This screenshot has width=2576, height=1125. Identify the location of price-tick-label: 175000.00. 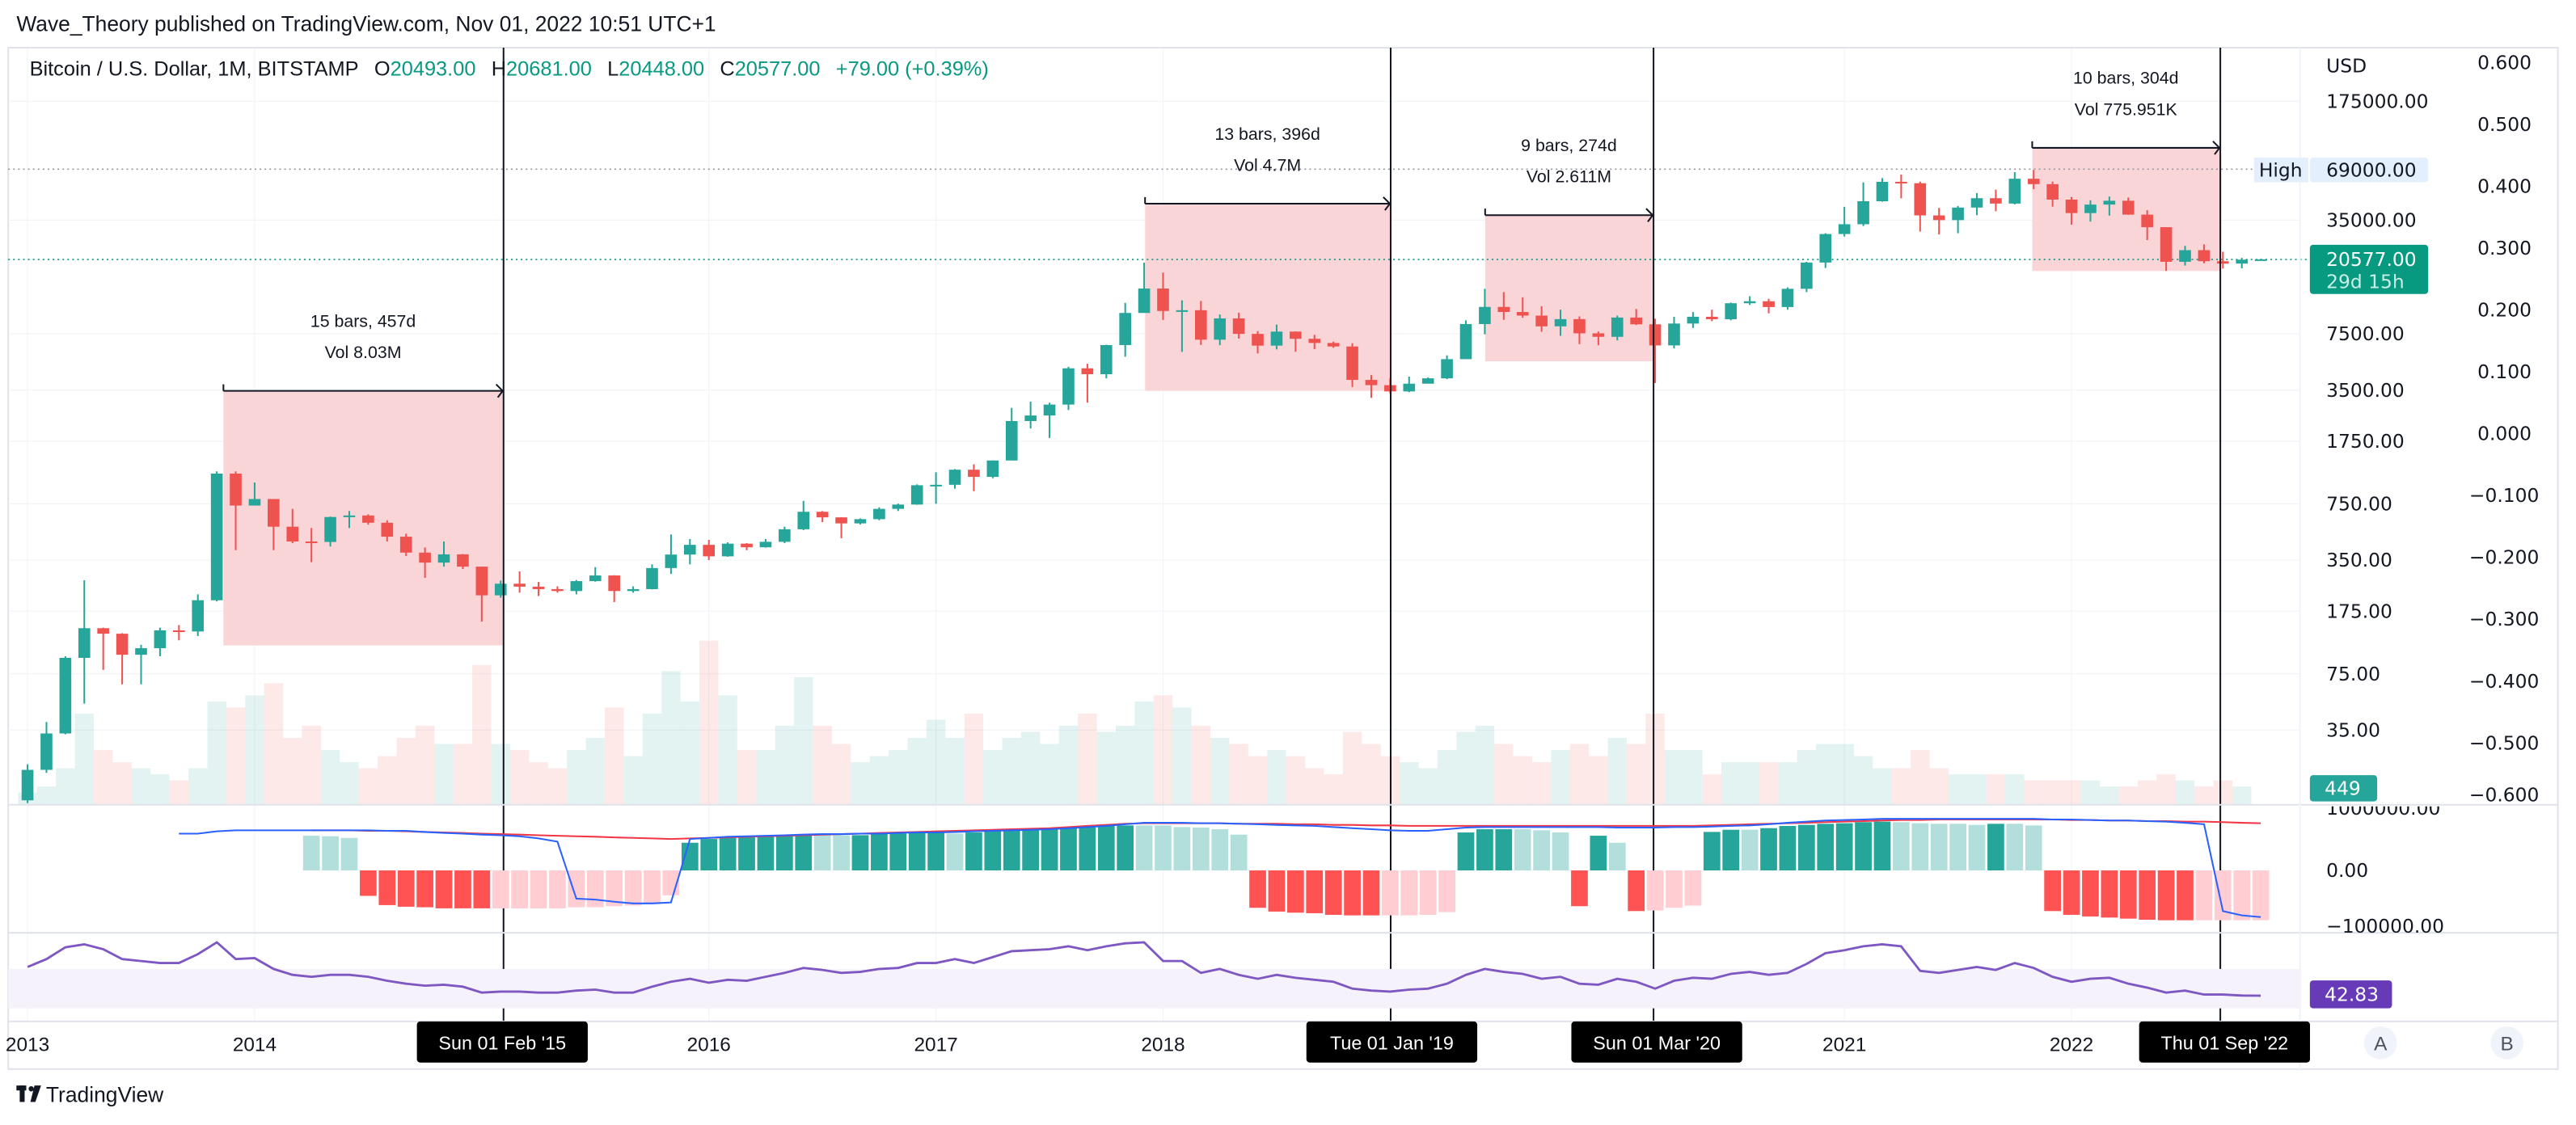
(2377, 101).